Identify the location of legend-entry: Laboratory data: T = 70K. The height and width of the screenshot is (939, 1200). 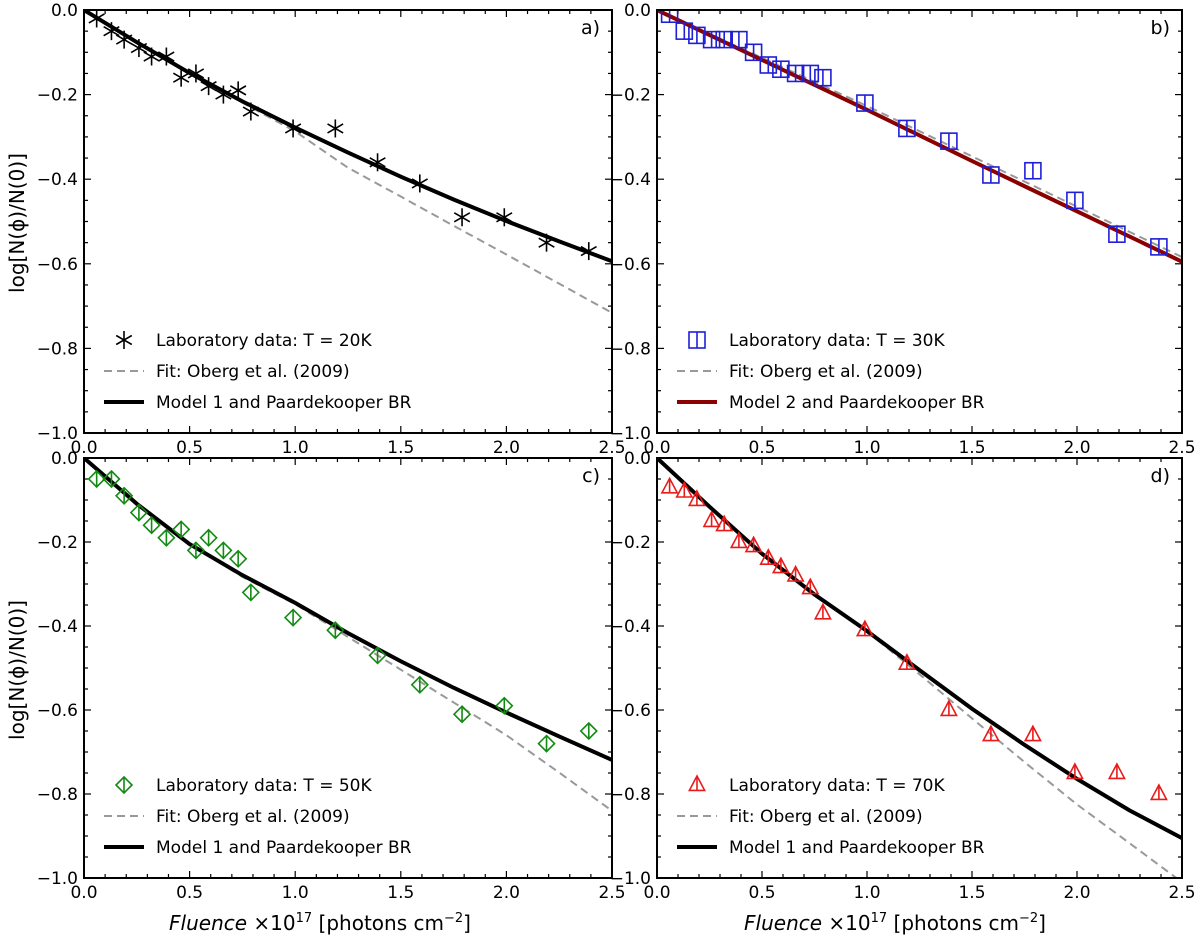
(837, 786).